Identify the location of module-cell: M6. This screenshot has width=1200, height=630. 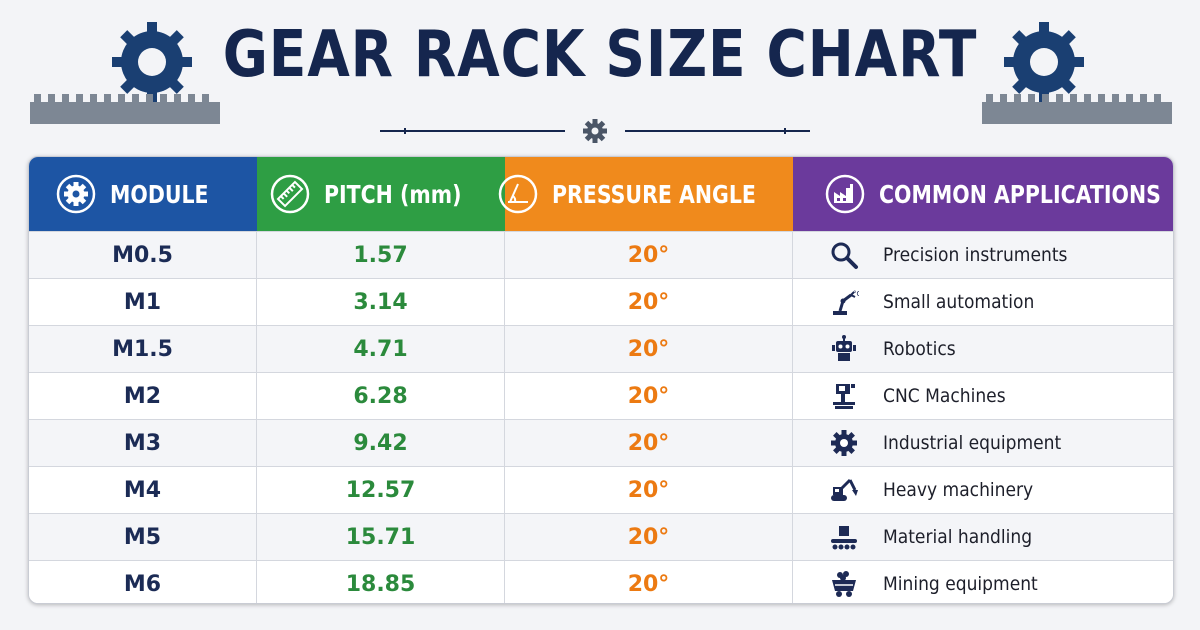
(143, 582).